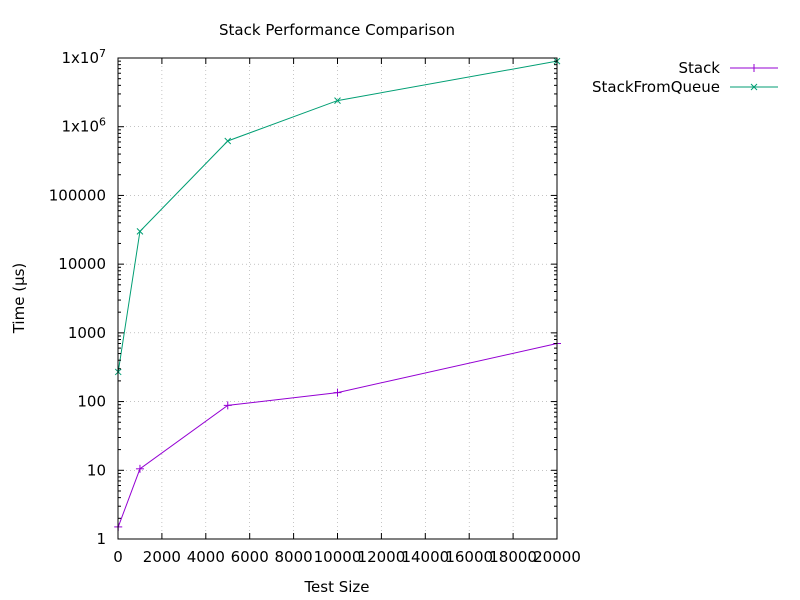  What do you see at coordinates (19, 299) in the screenshot?
I see `y-axis-label: Time (µs)` at bounding box center [19, 299].